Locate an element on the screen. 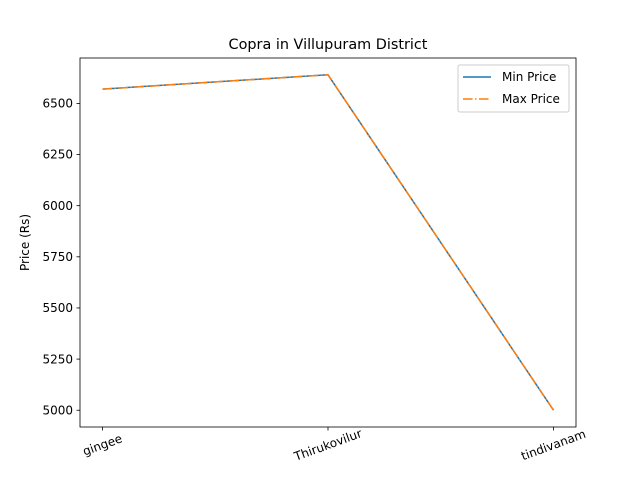  x-tick-label: Thirukovilur is located at coordinates (327, 445).